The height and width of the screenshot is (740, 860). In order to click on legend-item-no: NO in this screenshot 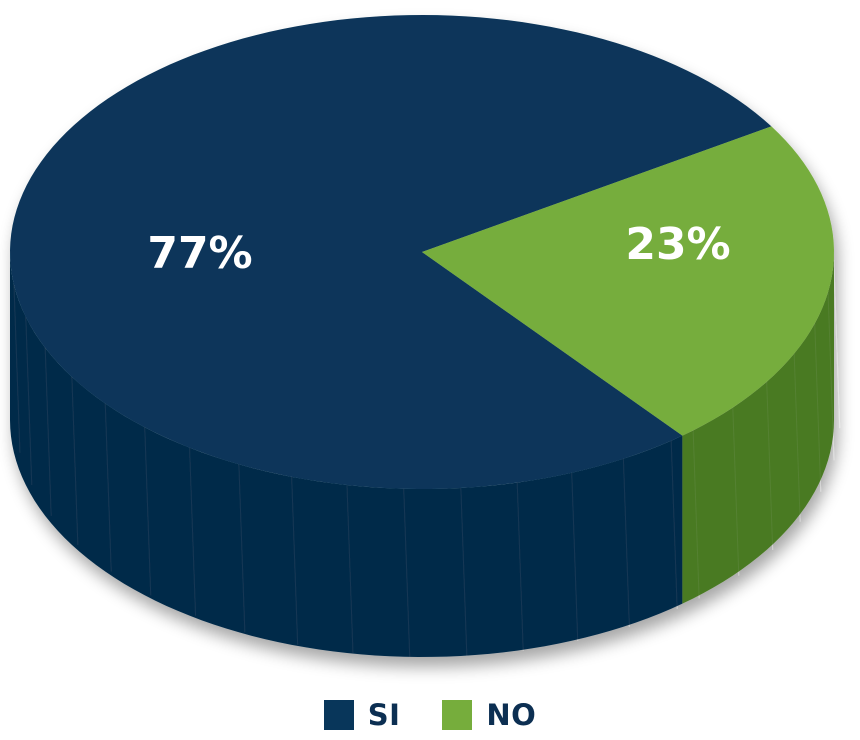, I will do `click(489, 715)`.